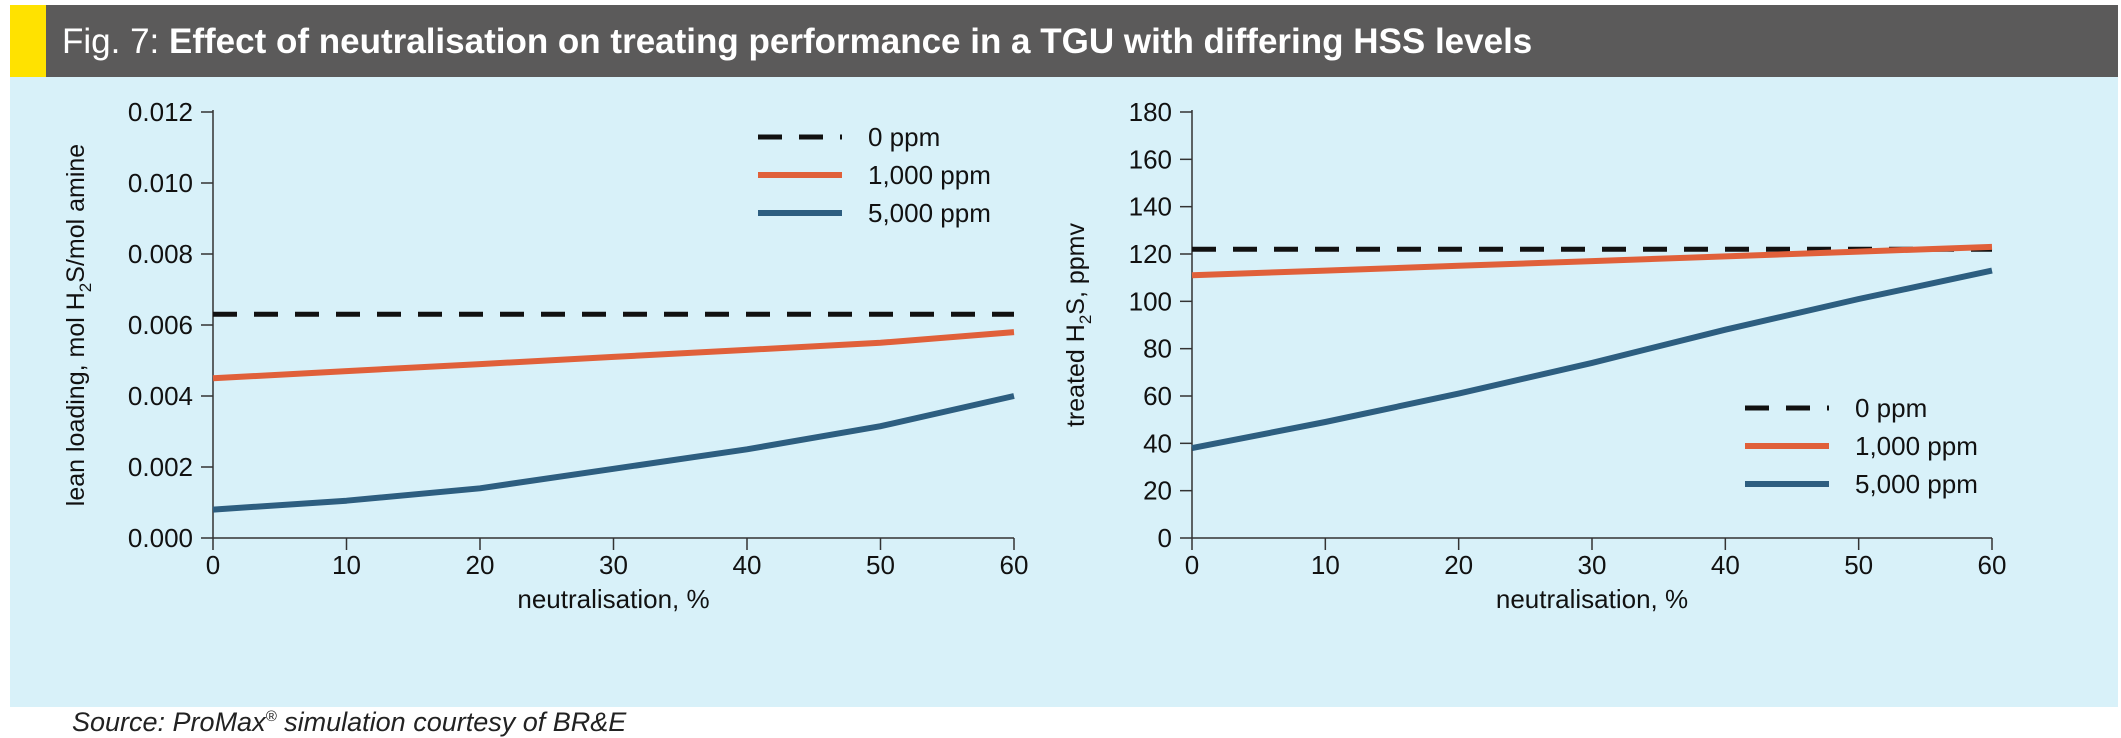 This screenshot has width=2121, height=738. Describe the element at coordinates (160, 396) in the screenshot. I see `y-tick-label: 0.004` at that location.